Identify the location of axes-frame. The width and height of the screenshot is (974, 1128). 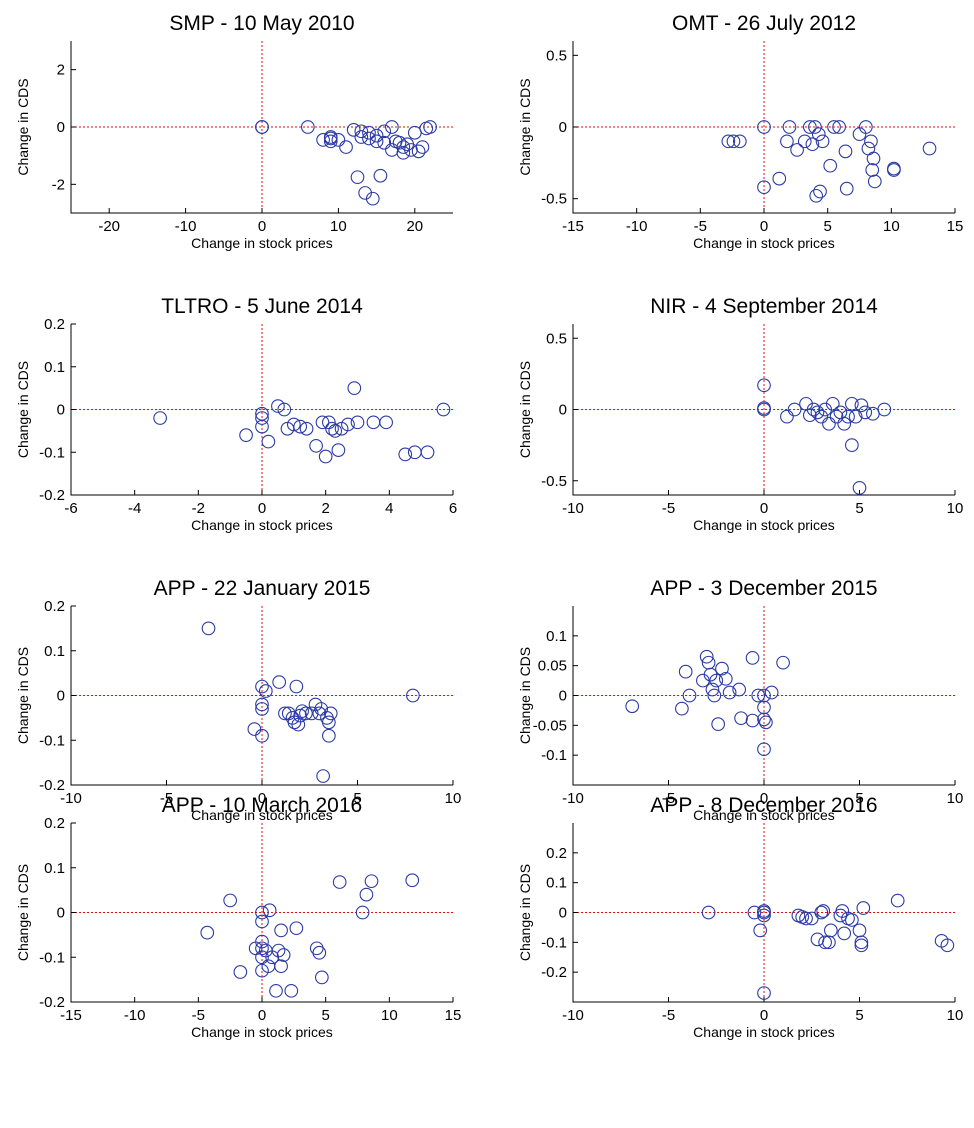
(261, 127).